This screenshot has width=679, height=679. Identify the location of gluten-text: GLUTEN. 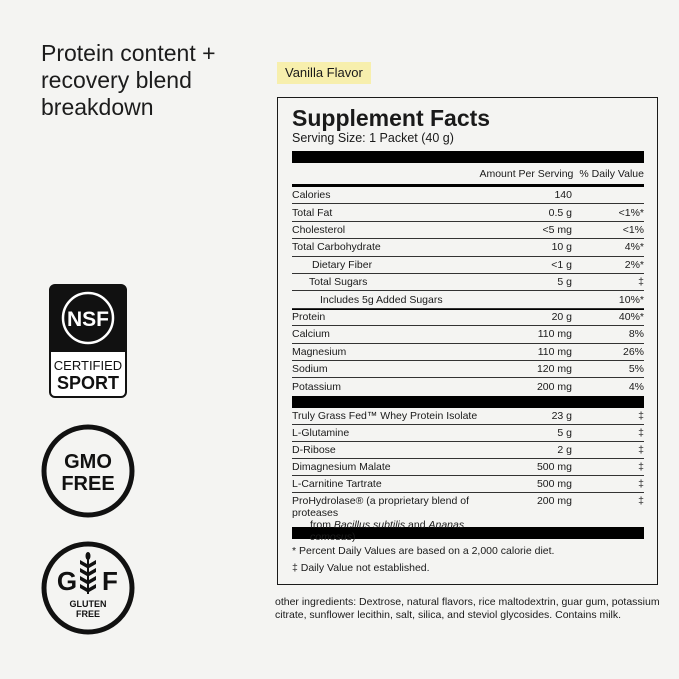
(88, 604).